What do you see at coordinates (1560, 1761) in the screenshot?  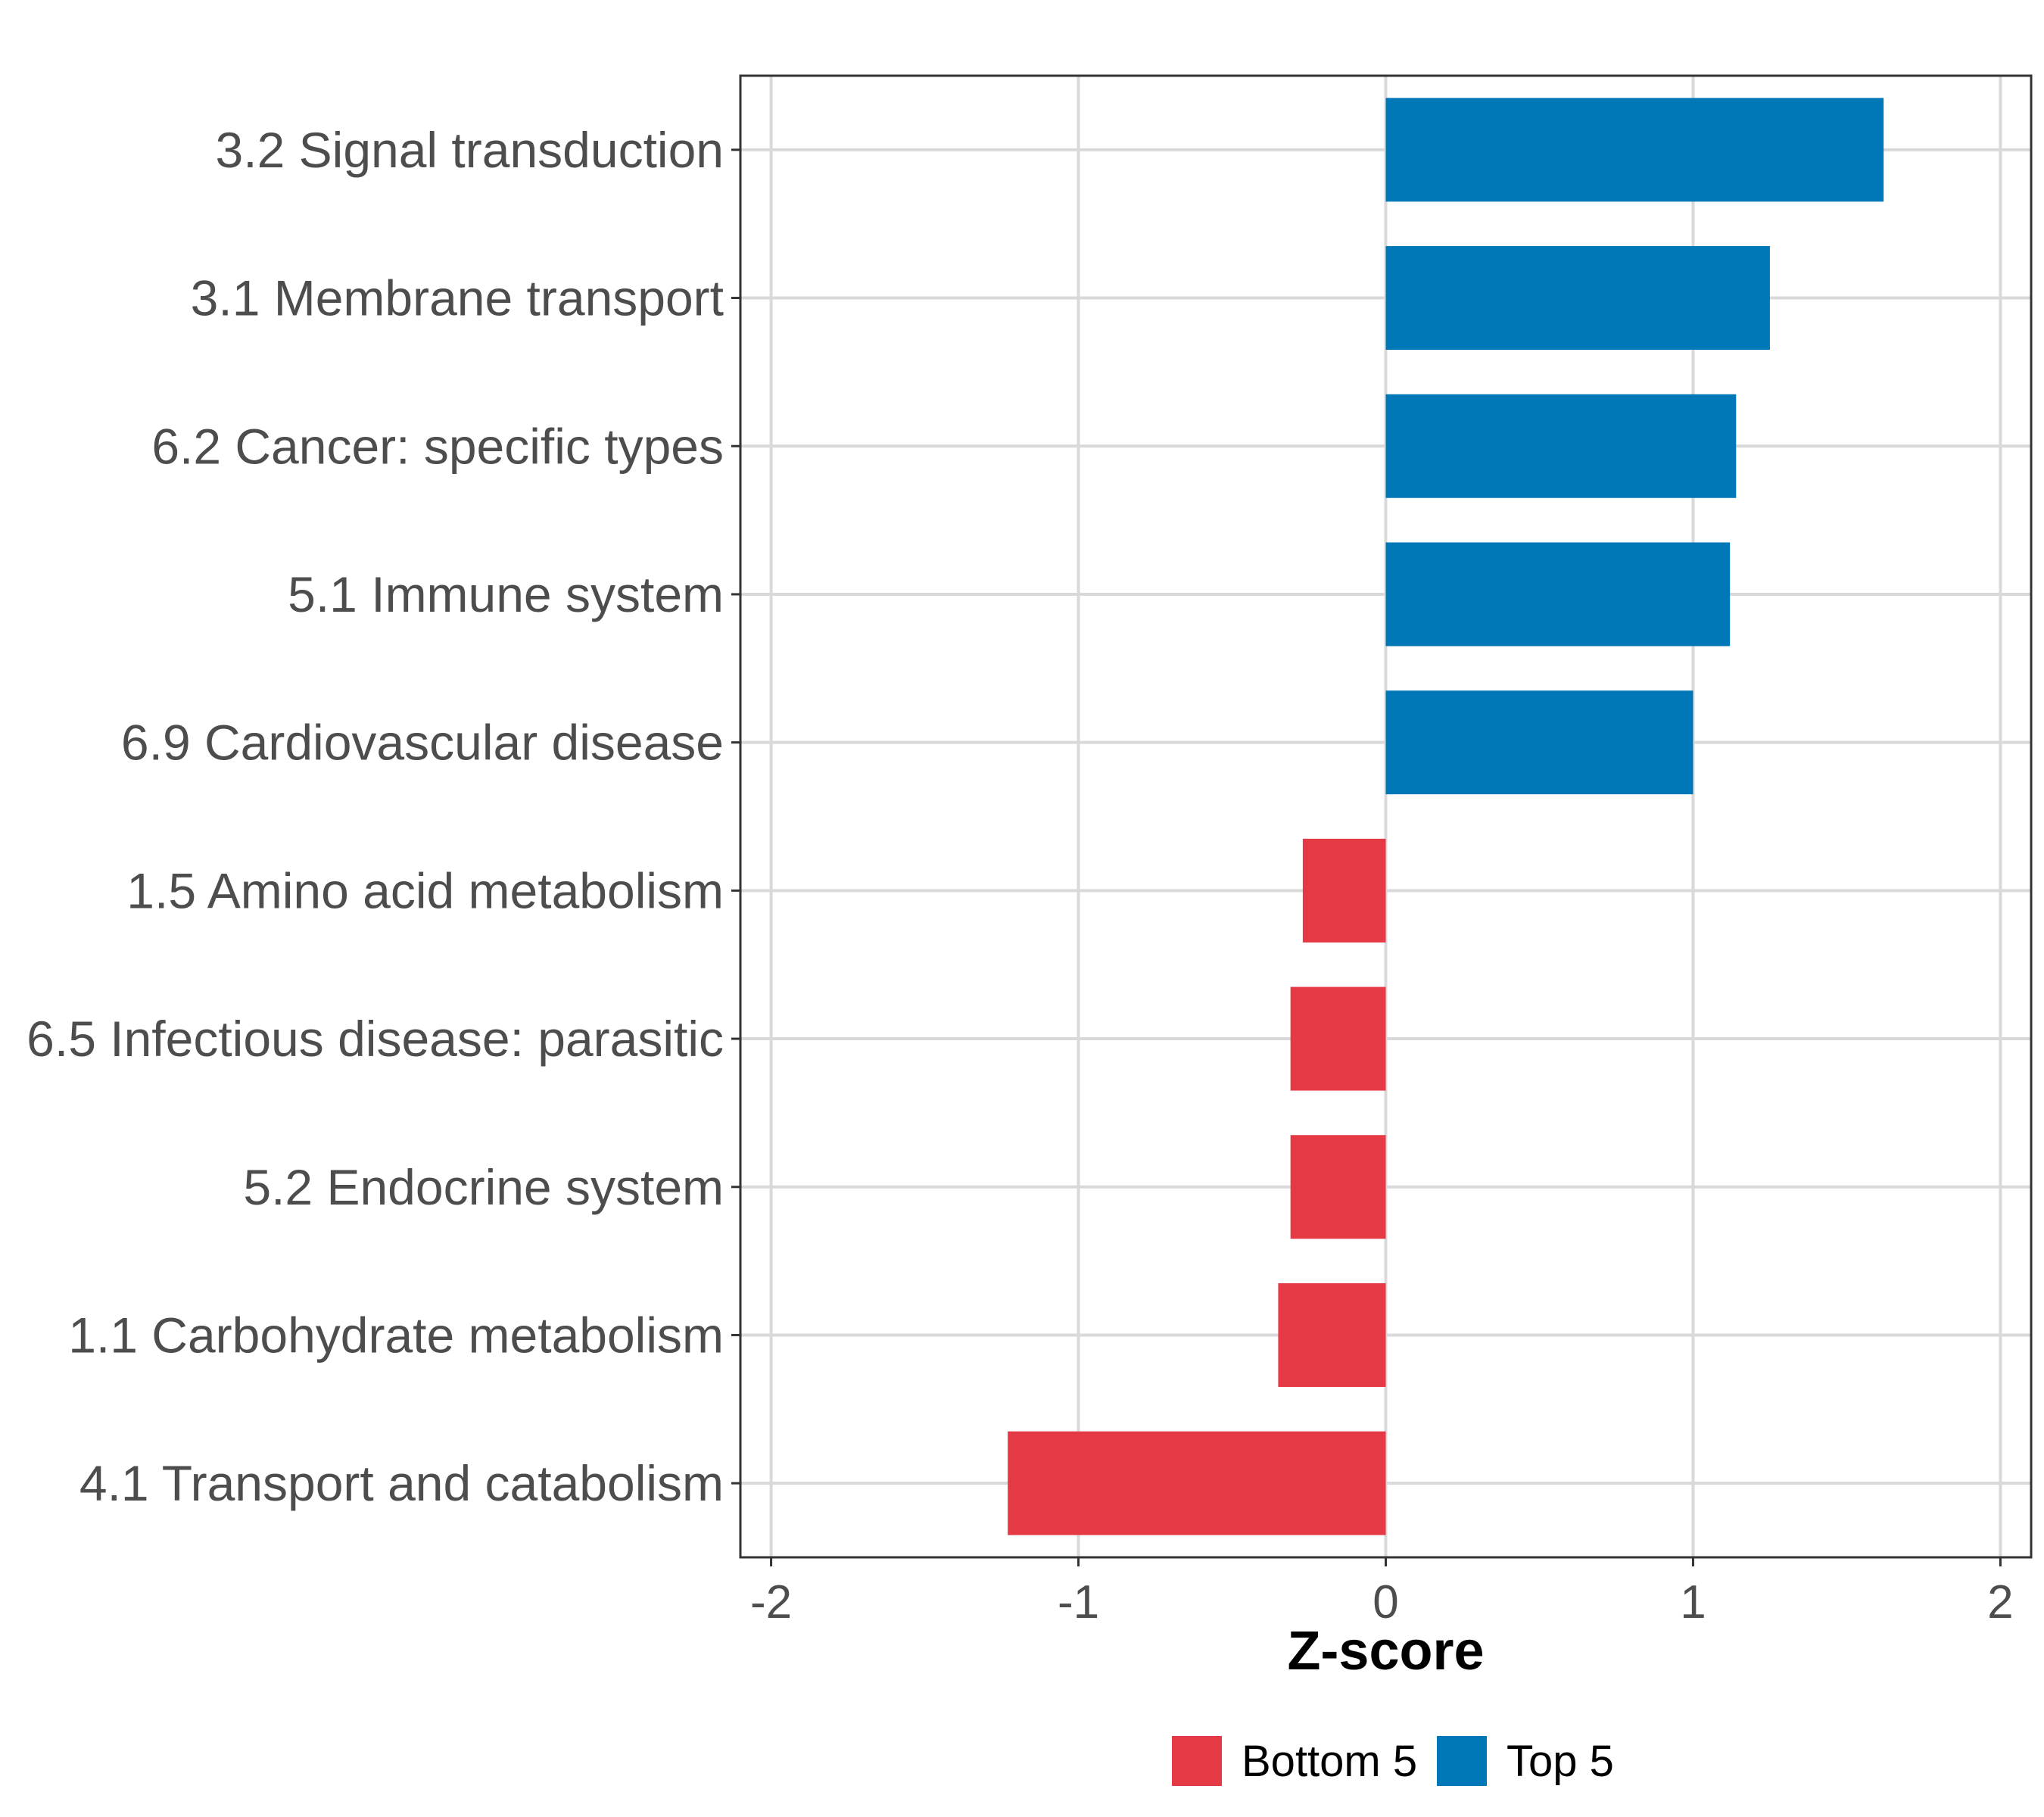 I see `legend-label-top-5: Top 5` at bounding box center [1560, 1761].